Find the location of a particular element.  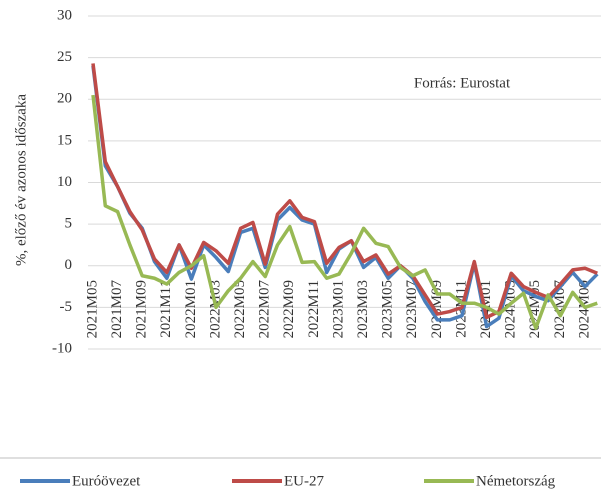

legend-label: Németország is located at coordinates (516, 481).